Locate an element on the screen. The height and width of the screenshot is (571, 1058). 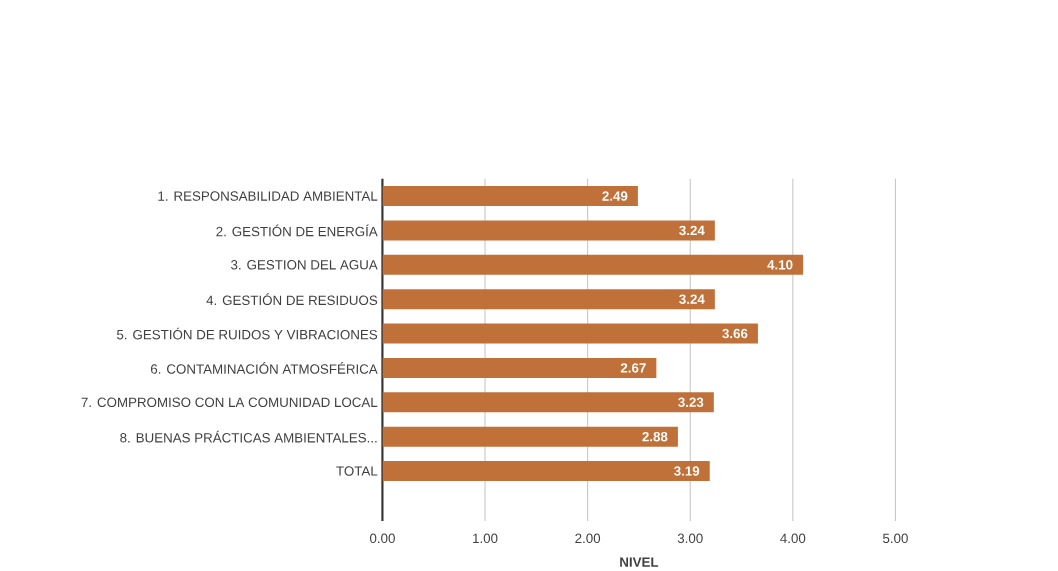
data-label: 2.67 is located at coordinates (633, 368).